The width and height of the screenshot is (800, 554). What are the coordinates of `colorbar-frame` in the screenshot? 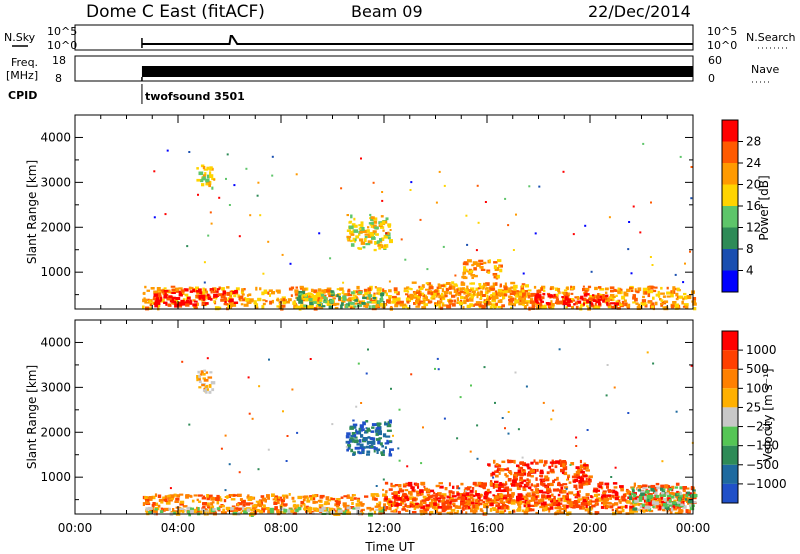 It's located at (730, 417).